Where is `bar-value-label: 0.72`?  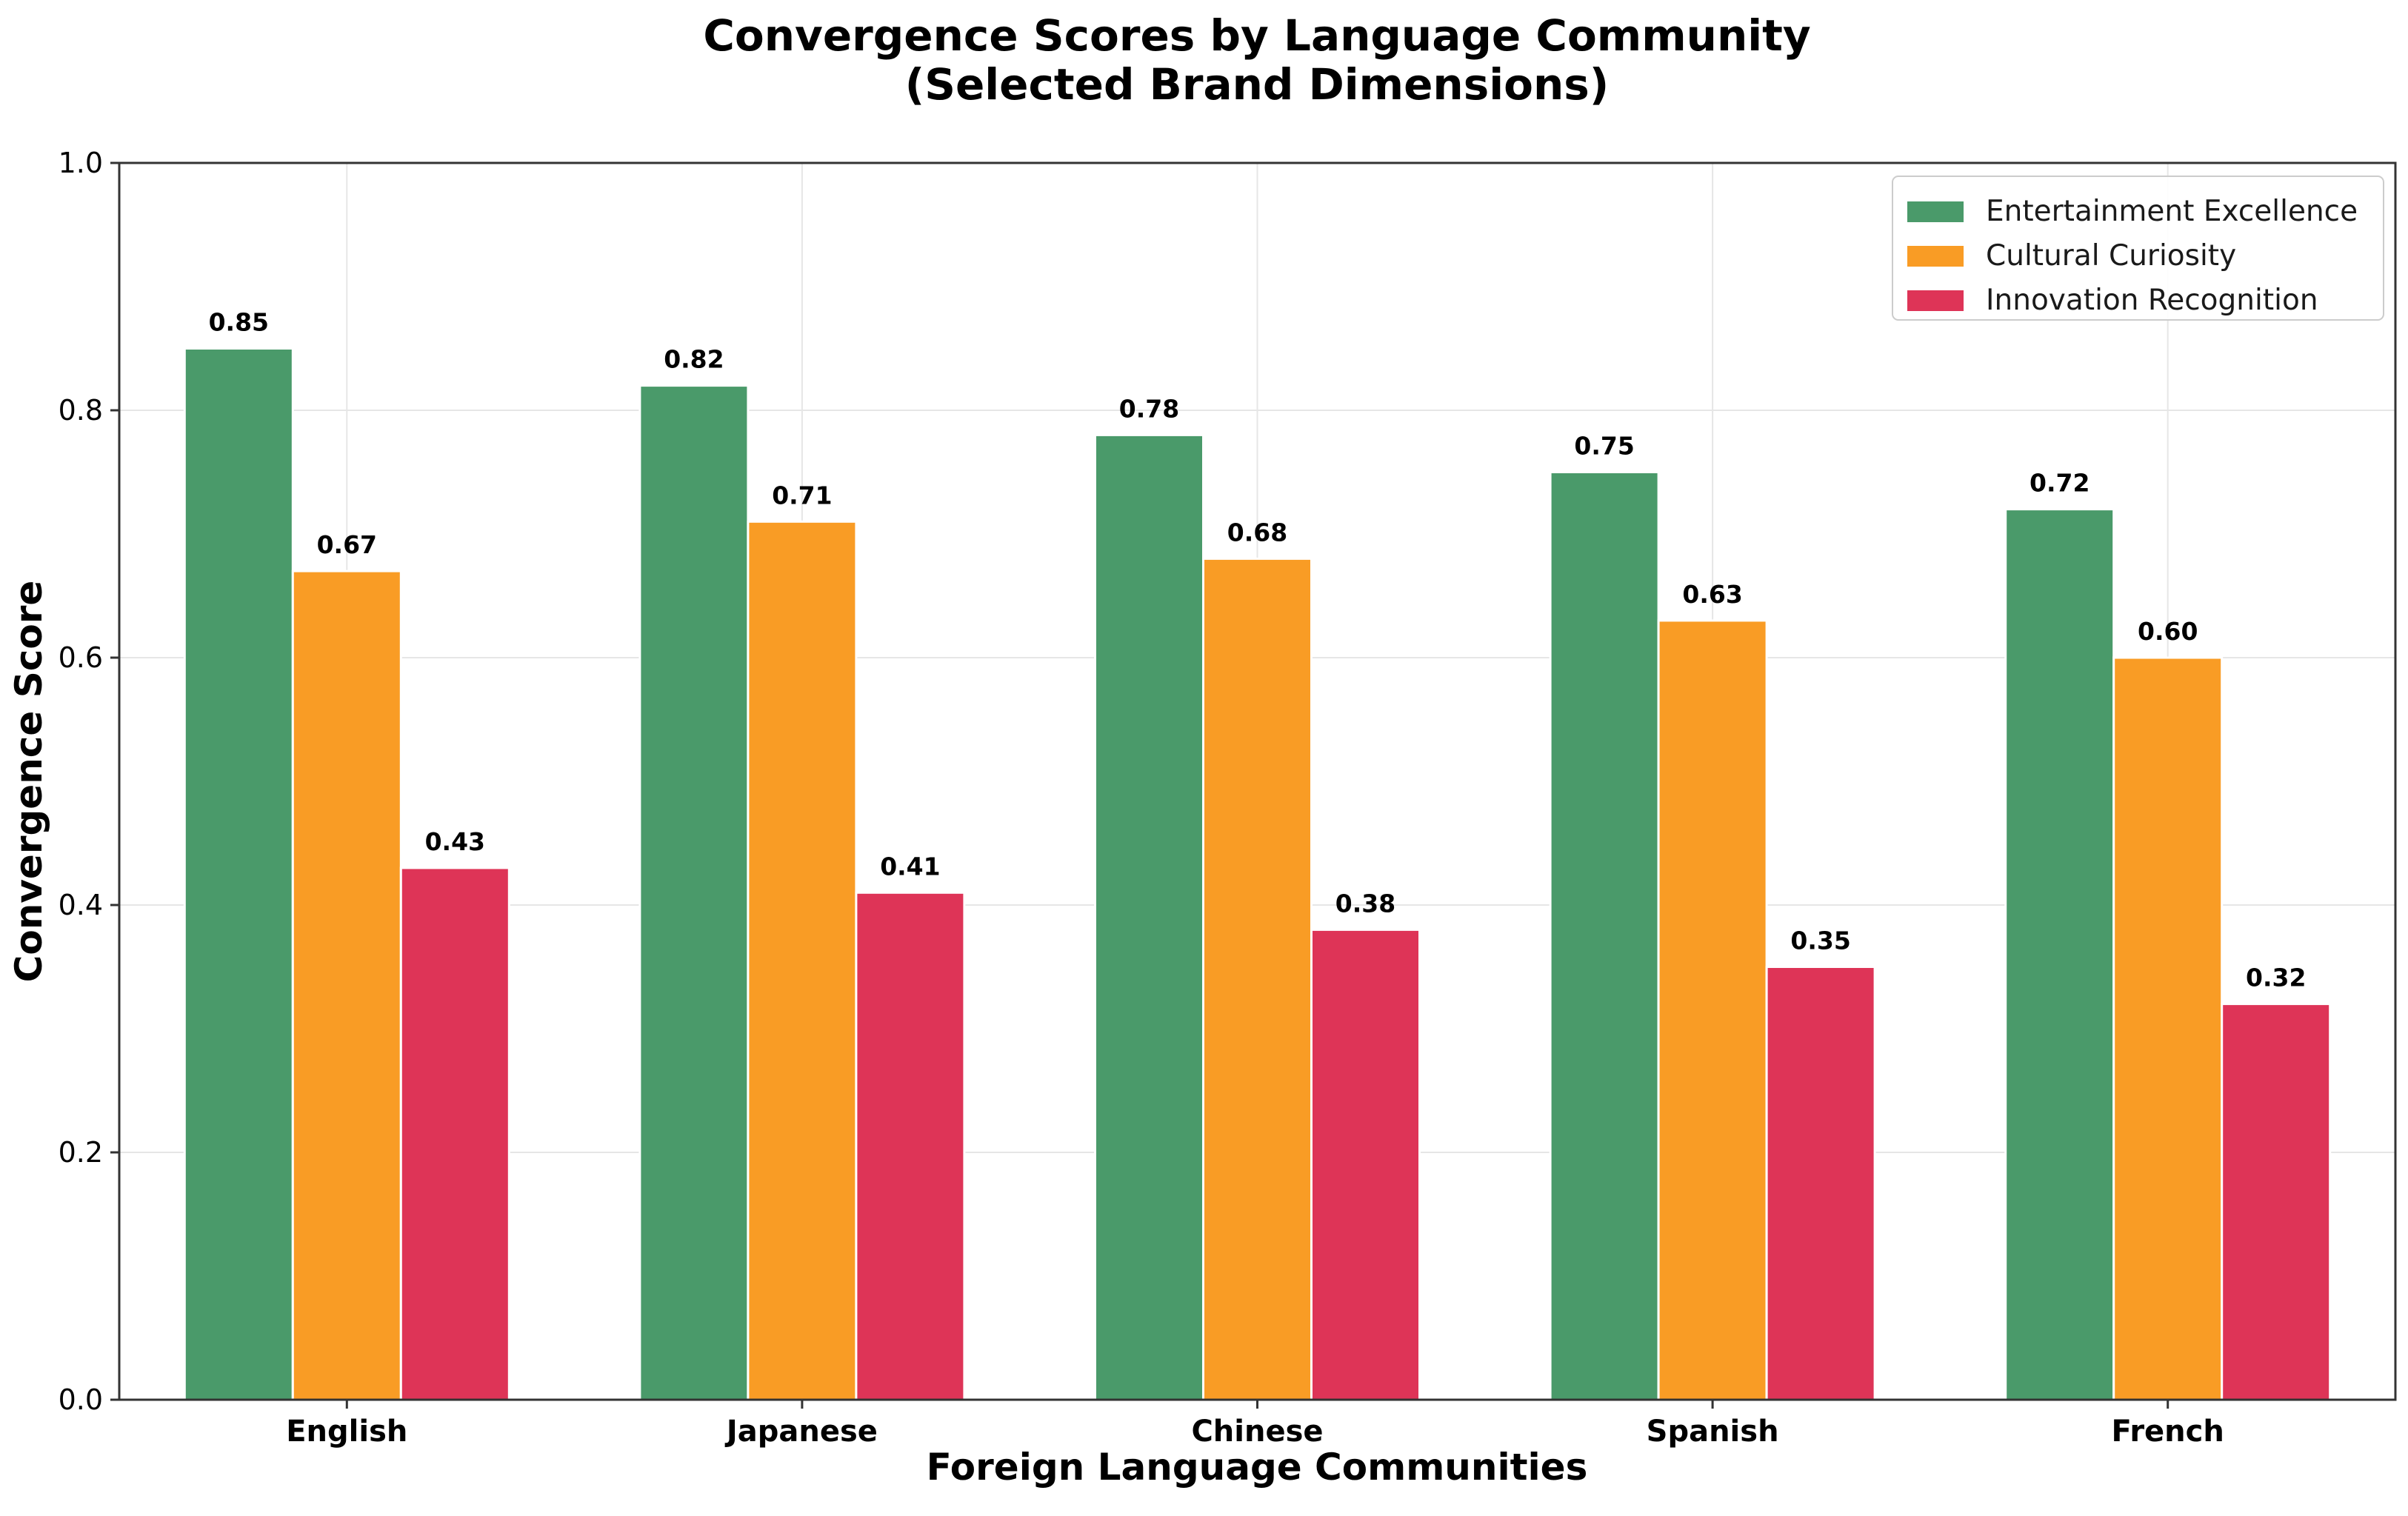
bar-value-label: 0.72 is located at coordinates (2060, 483).